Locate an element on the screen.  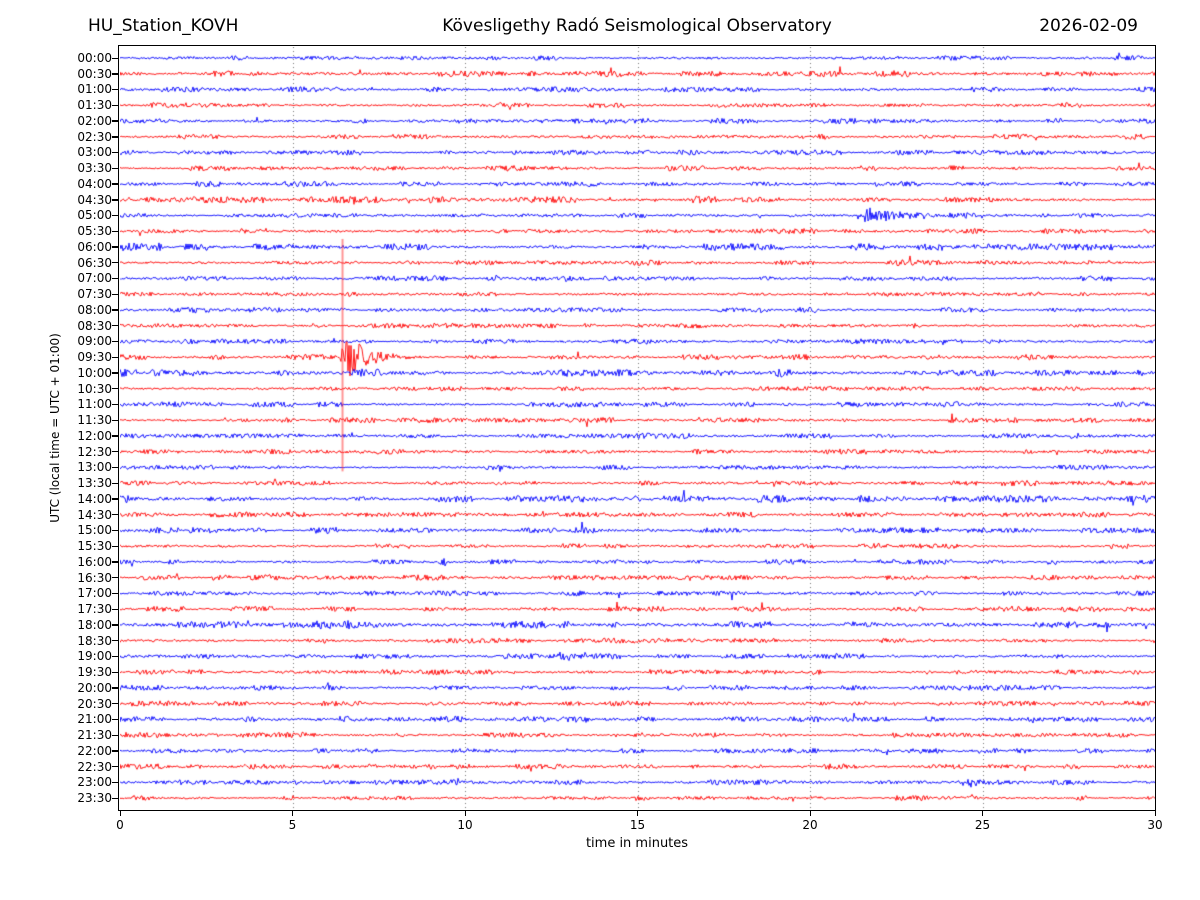
y-tick-label: 04:00 is located at coordinates (94, 183).